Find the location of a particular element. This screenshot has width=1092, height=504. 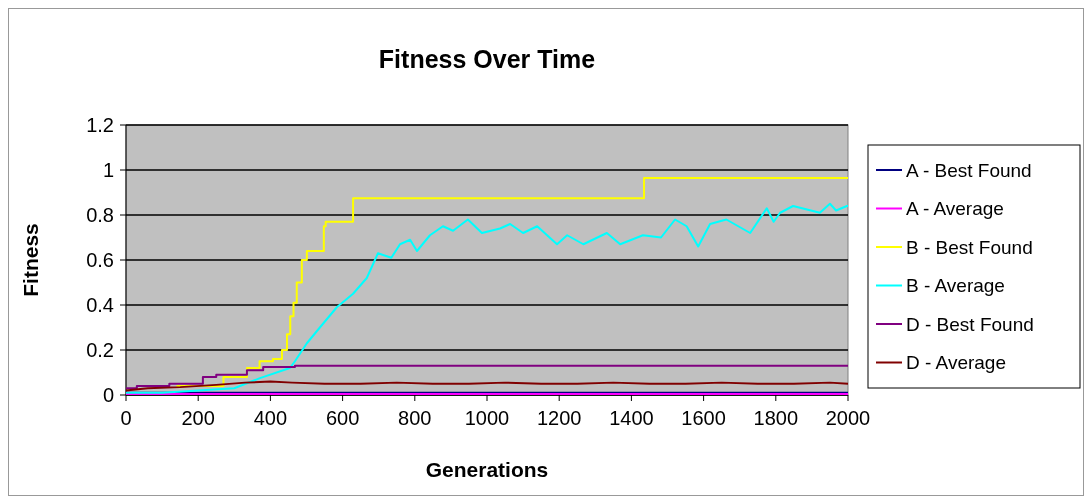

x-axis-title: Generations is located at coordinates (487, 469).